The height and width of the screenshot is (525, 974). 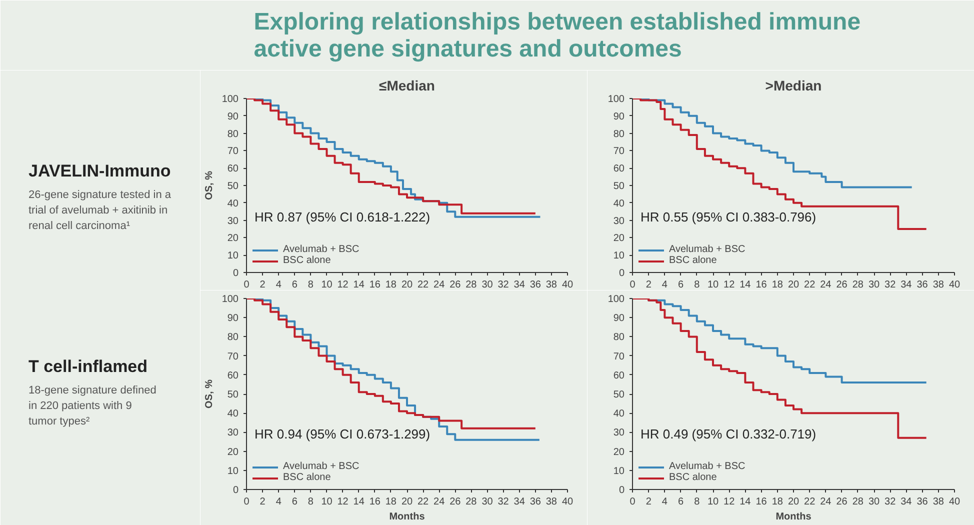 I want to click on text: Exploring relationships between established immune active gene signatures and outcomes, so click(x=557, y=35).